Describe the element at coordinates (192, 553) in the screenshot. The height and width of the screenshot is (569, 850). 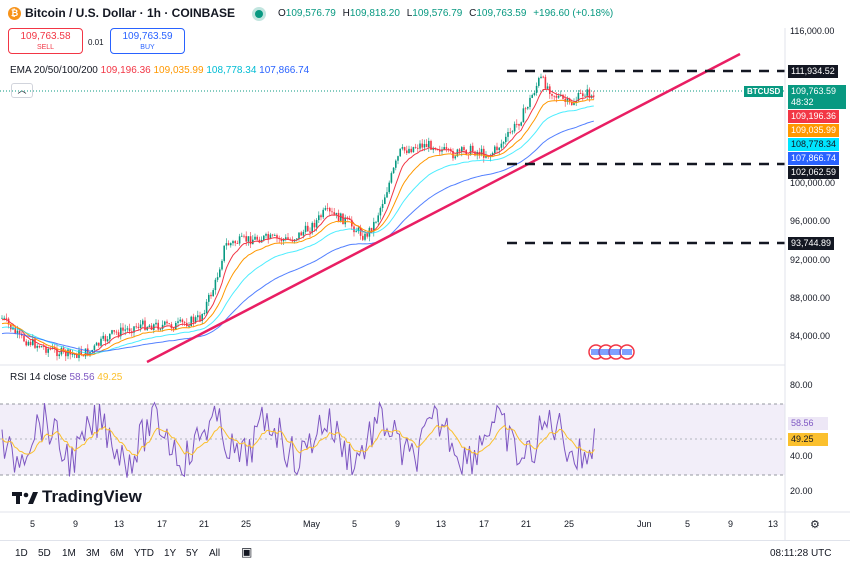
I see `range-5y-button: 5Y` at that location.